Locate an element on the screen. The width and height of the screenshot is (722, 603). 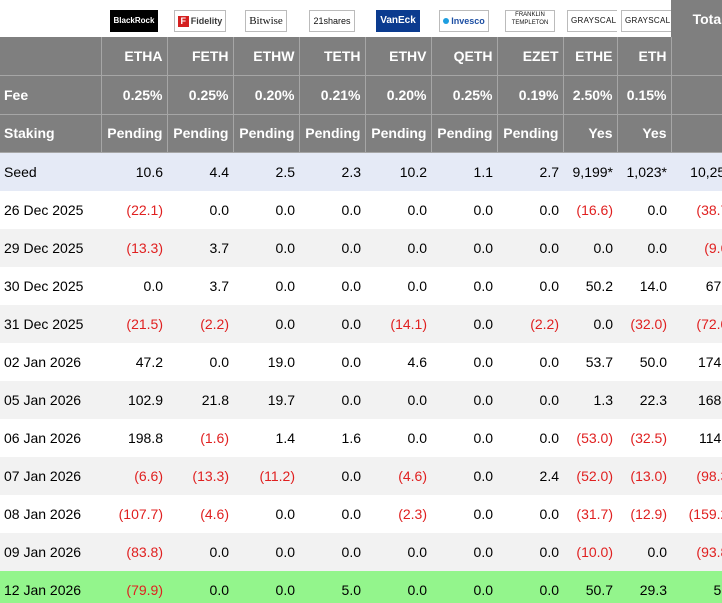
flow-cell: (22.1) is located at coordinates (134, 209).